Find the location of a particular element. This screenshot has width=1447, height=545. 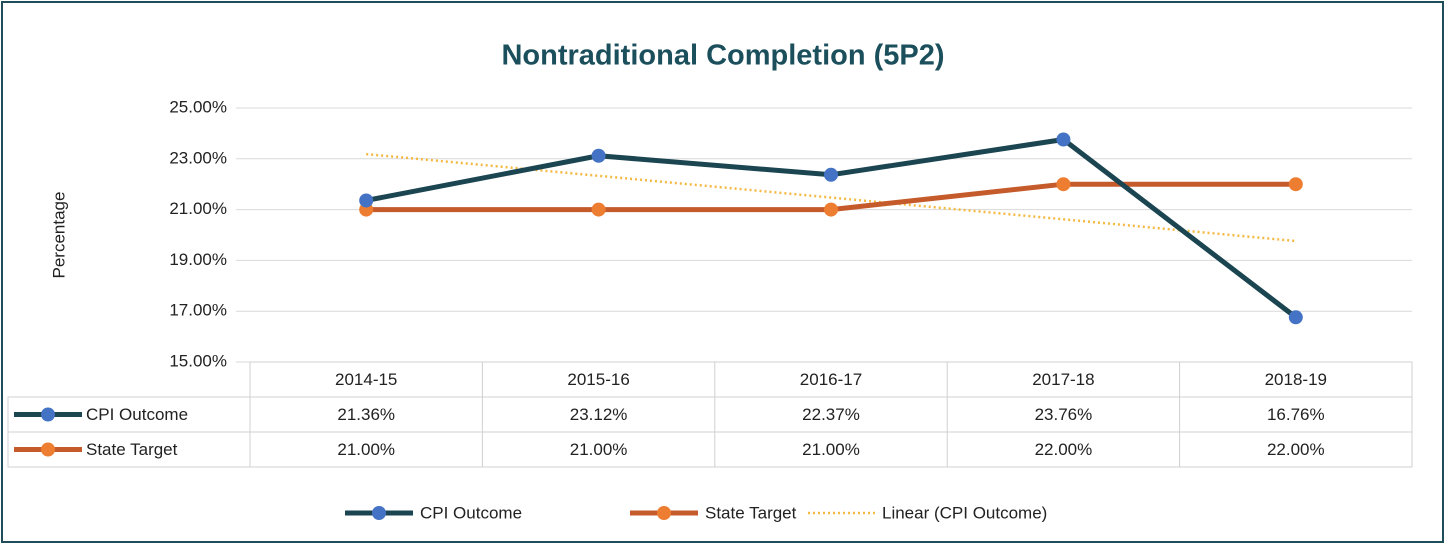

table-value: 16.76% is located at coordinates (1296, 414).